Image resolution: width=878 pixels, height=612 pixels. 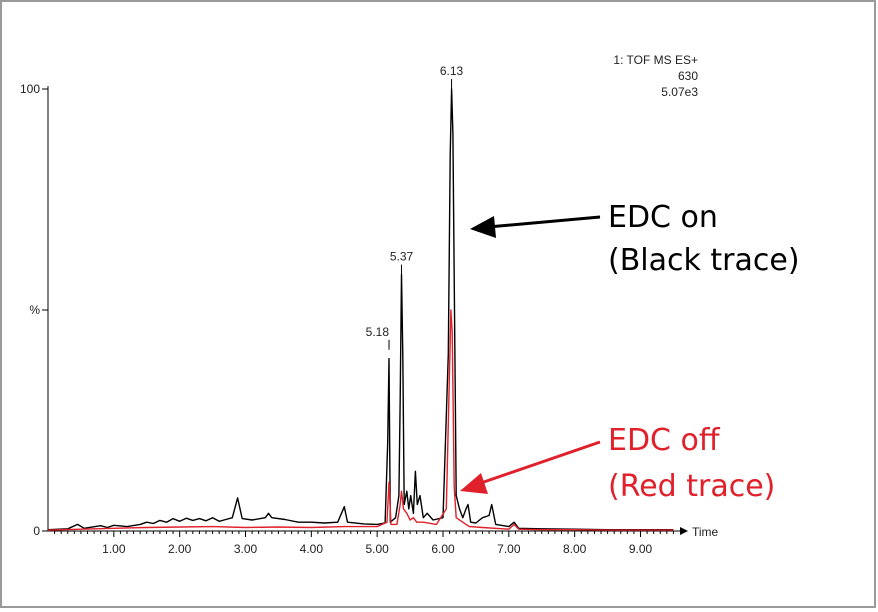 I want to click on x-tick-label: 6.00, so click(x=443, y=549).